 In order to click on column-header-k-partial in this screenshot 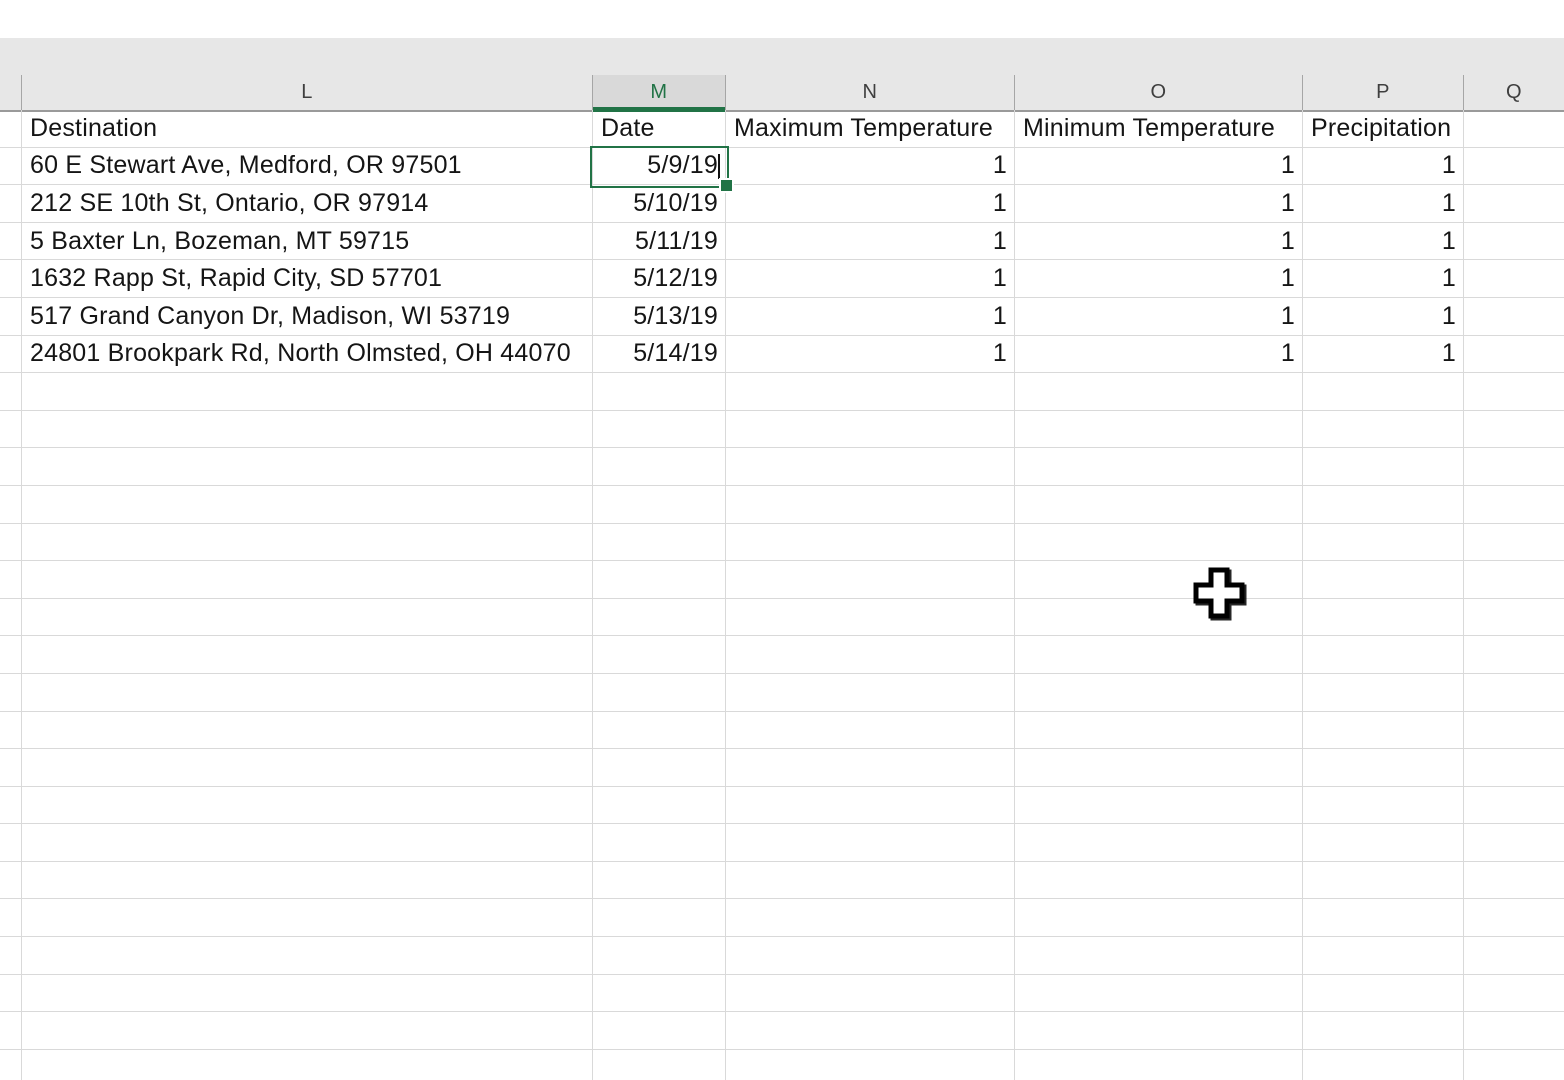, I will do `click(11, 92)`.